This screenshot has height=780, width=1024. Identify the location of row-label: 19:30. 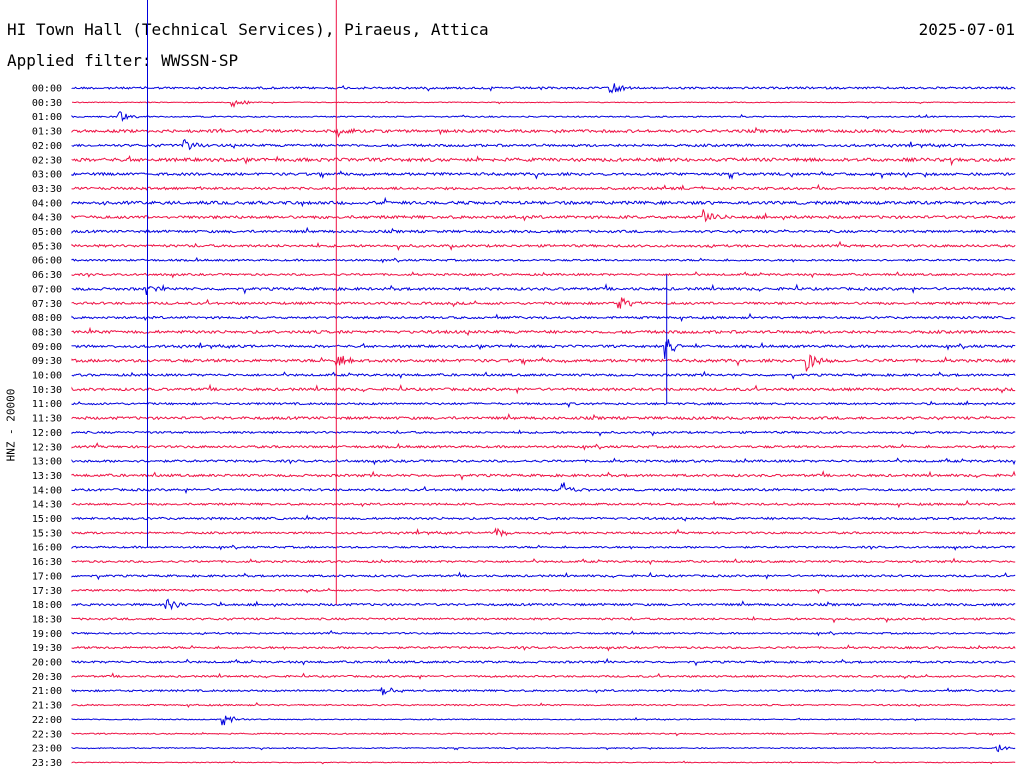
(47, 648).